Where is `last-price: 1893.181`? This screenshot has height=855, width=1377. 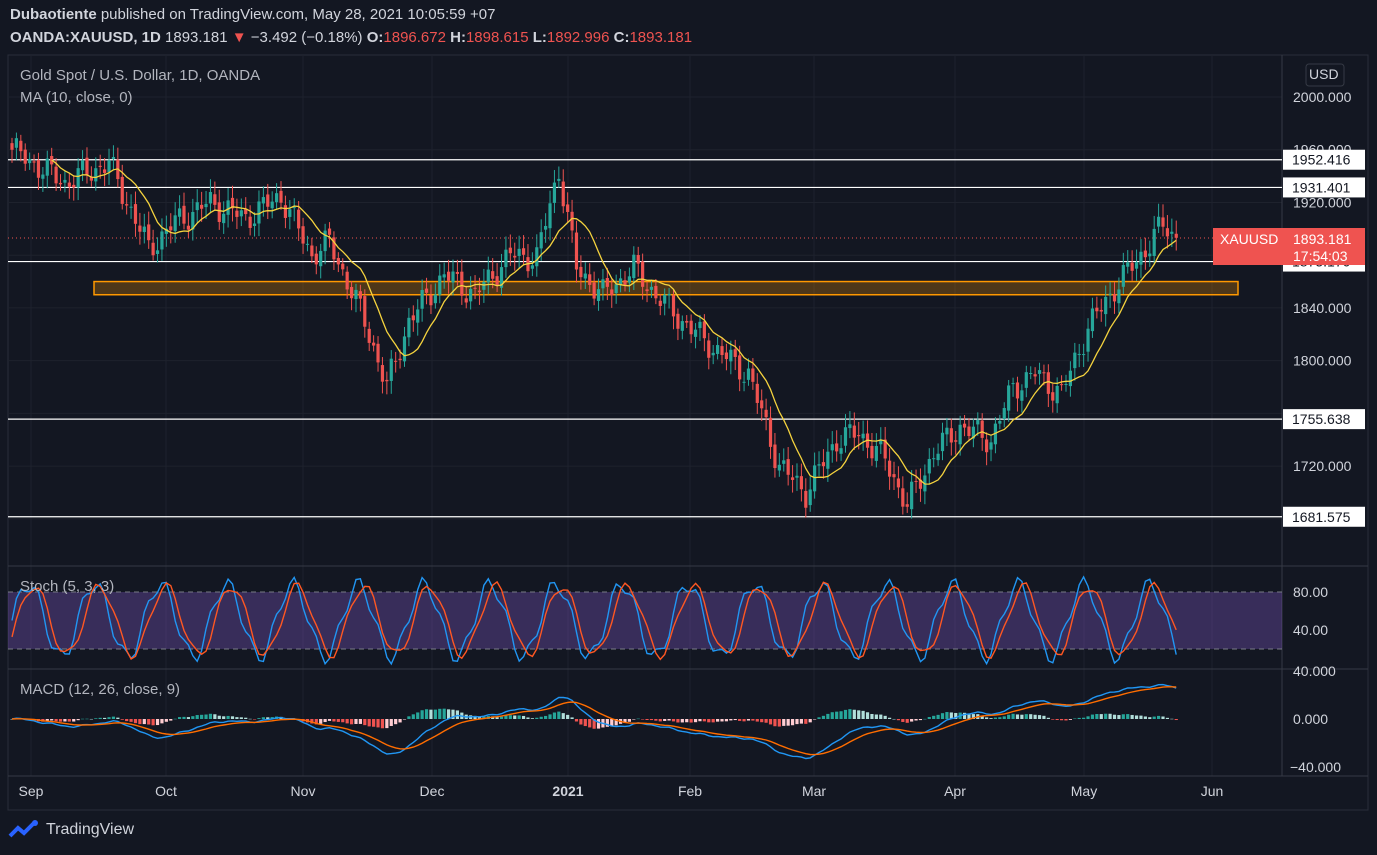
last-price: 1893.181 is located at coordinates (196, 37).